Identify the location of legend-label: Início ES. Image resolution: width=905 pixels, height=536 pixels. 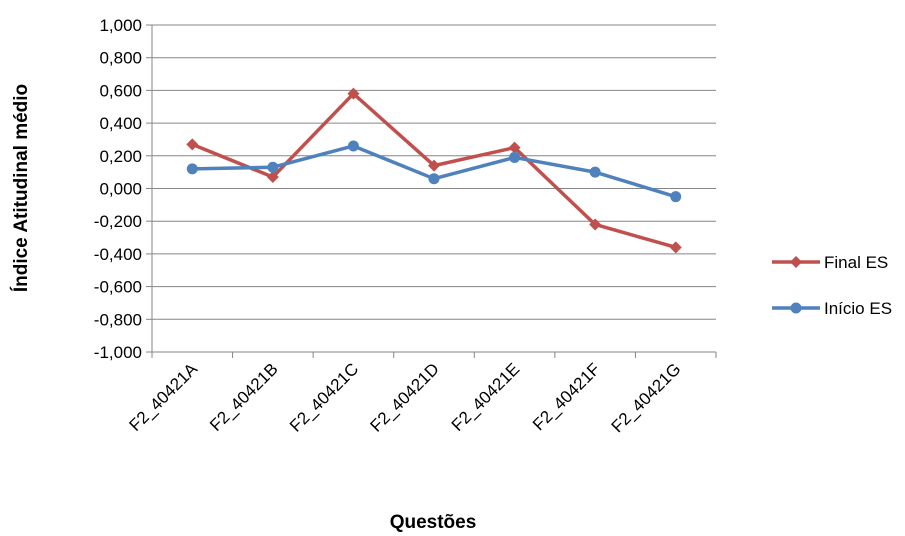
(858, 308).